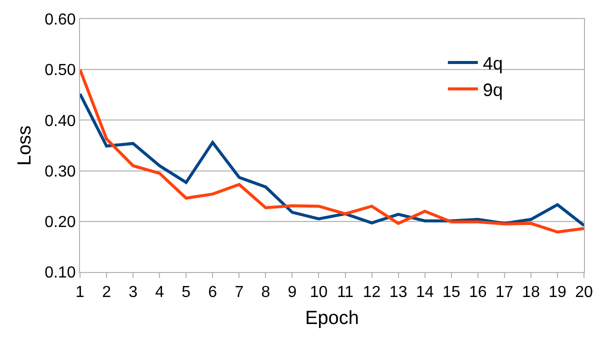 The height and width of the screenshot is (340, 605). What do you see at coordinates (319, 293) in the screenshot?
I see `x-tick-label: 10` at bounding box center [319, 293].